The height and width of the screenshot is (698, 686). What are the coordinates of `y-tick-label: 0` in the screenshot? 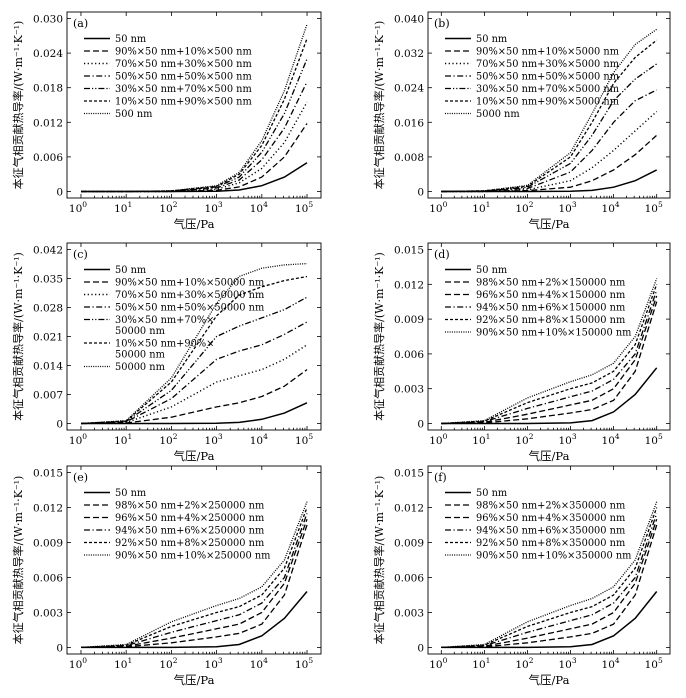 It's located at (59, 192).